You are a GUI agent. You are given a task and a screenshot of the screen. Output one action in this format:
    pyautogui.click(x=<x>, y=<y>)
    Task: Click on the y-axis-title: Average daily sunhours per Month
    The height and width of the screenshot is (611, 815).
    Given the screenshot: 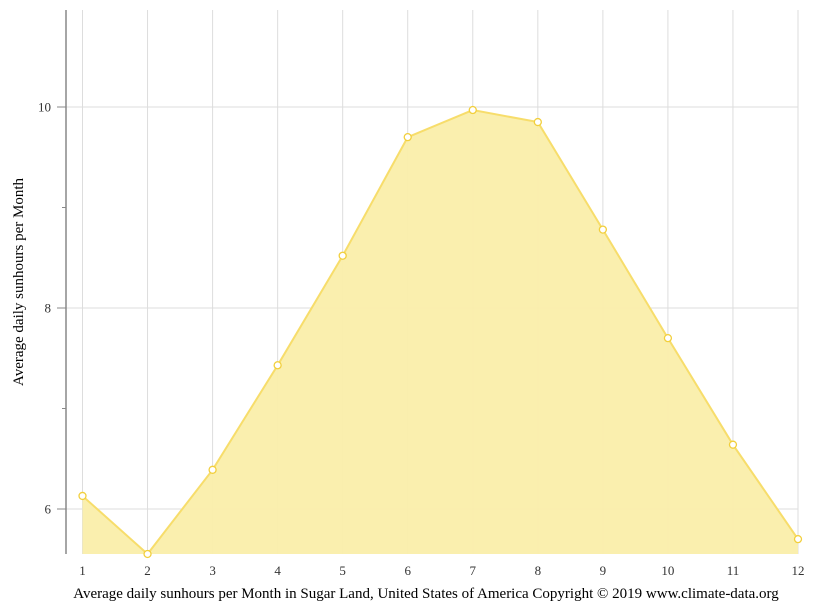 What is the action you would take?
    pyautogui.click(x=19, y=282)
    